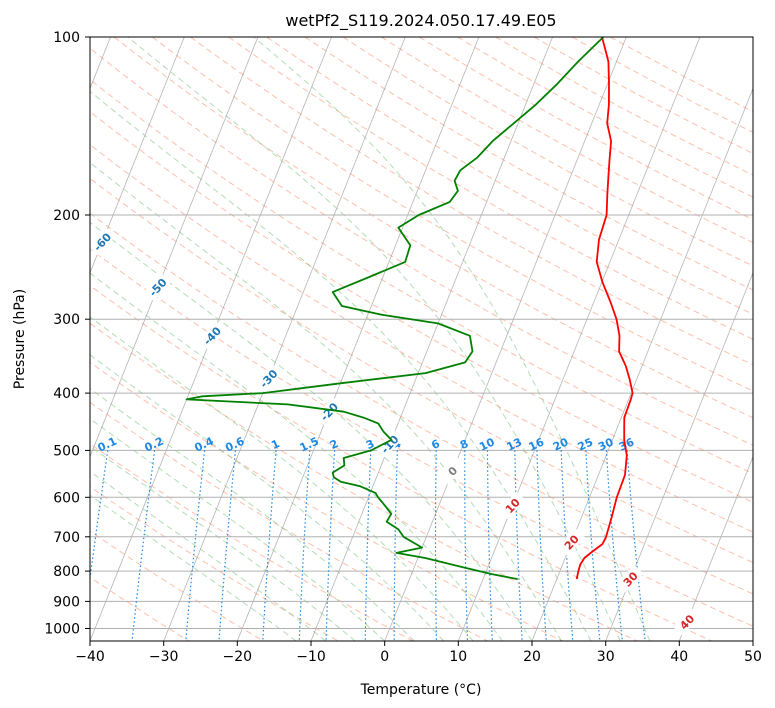 The height and width of the screenshot is (708, 775). What do you see at coordinates (537, 444) in the screenshot?
I see `mixing-ratio-label: 16` at bounding box center [537, 444].